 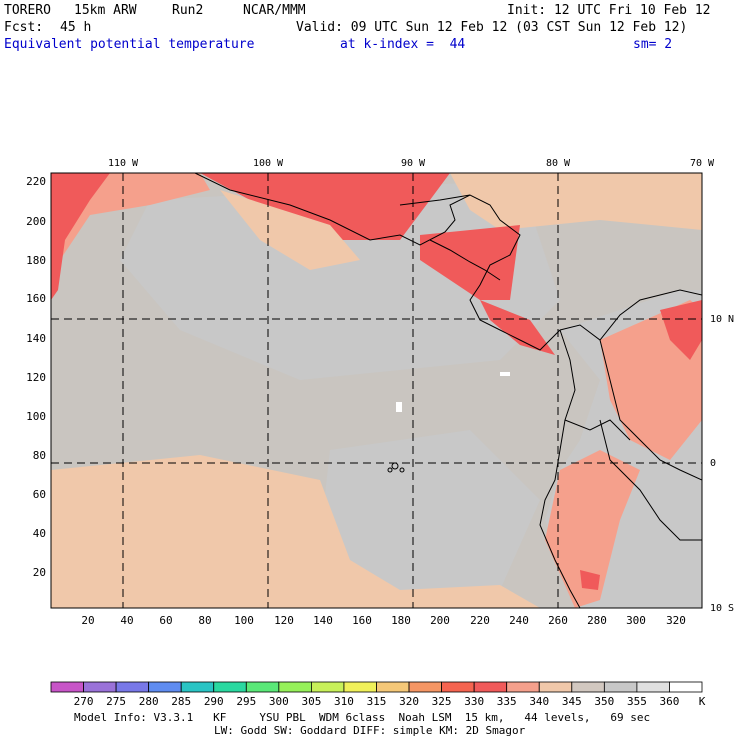 I want to click on lat-label: 0, so click(x=713, y=463).